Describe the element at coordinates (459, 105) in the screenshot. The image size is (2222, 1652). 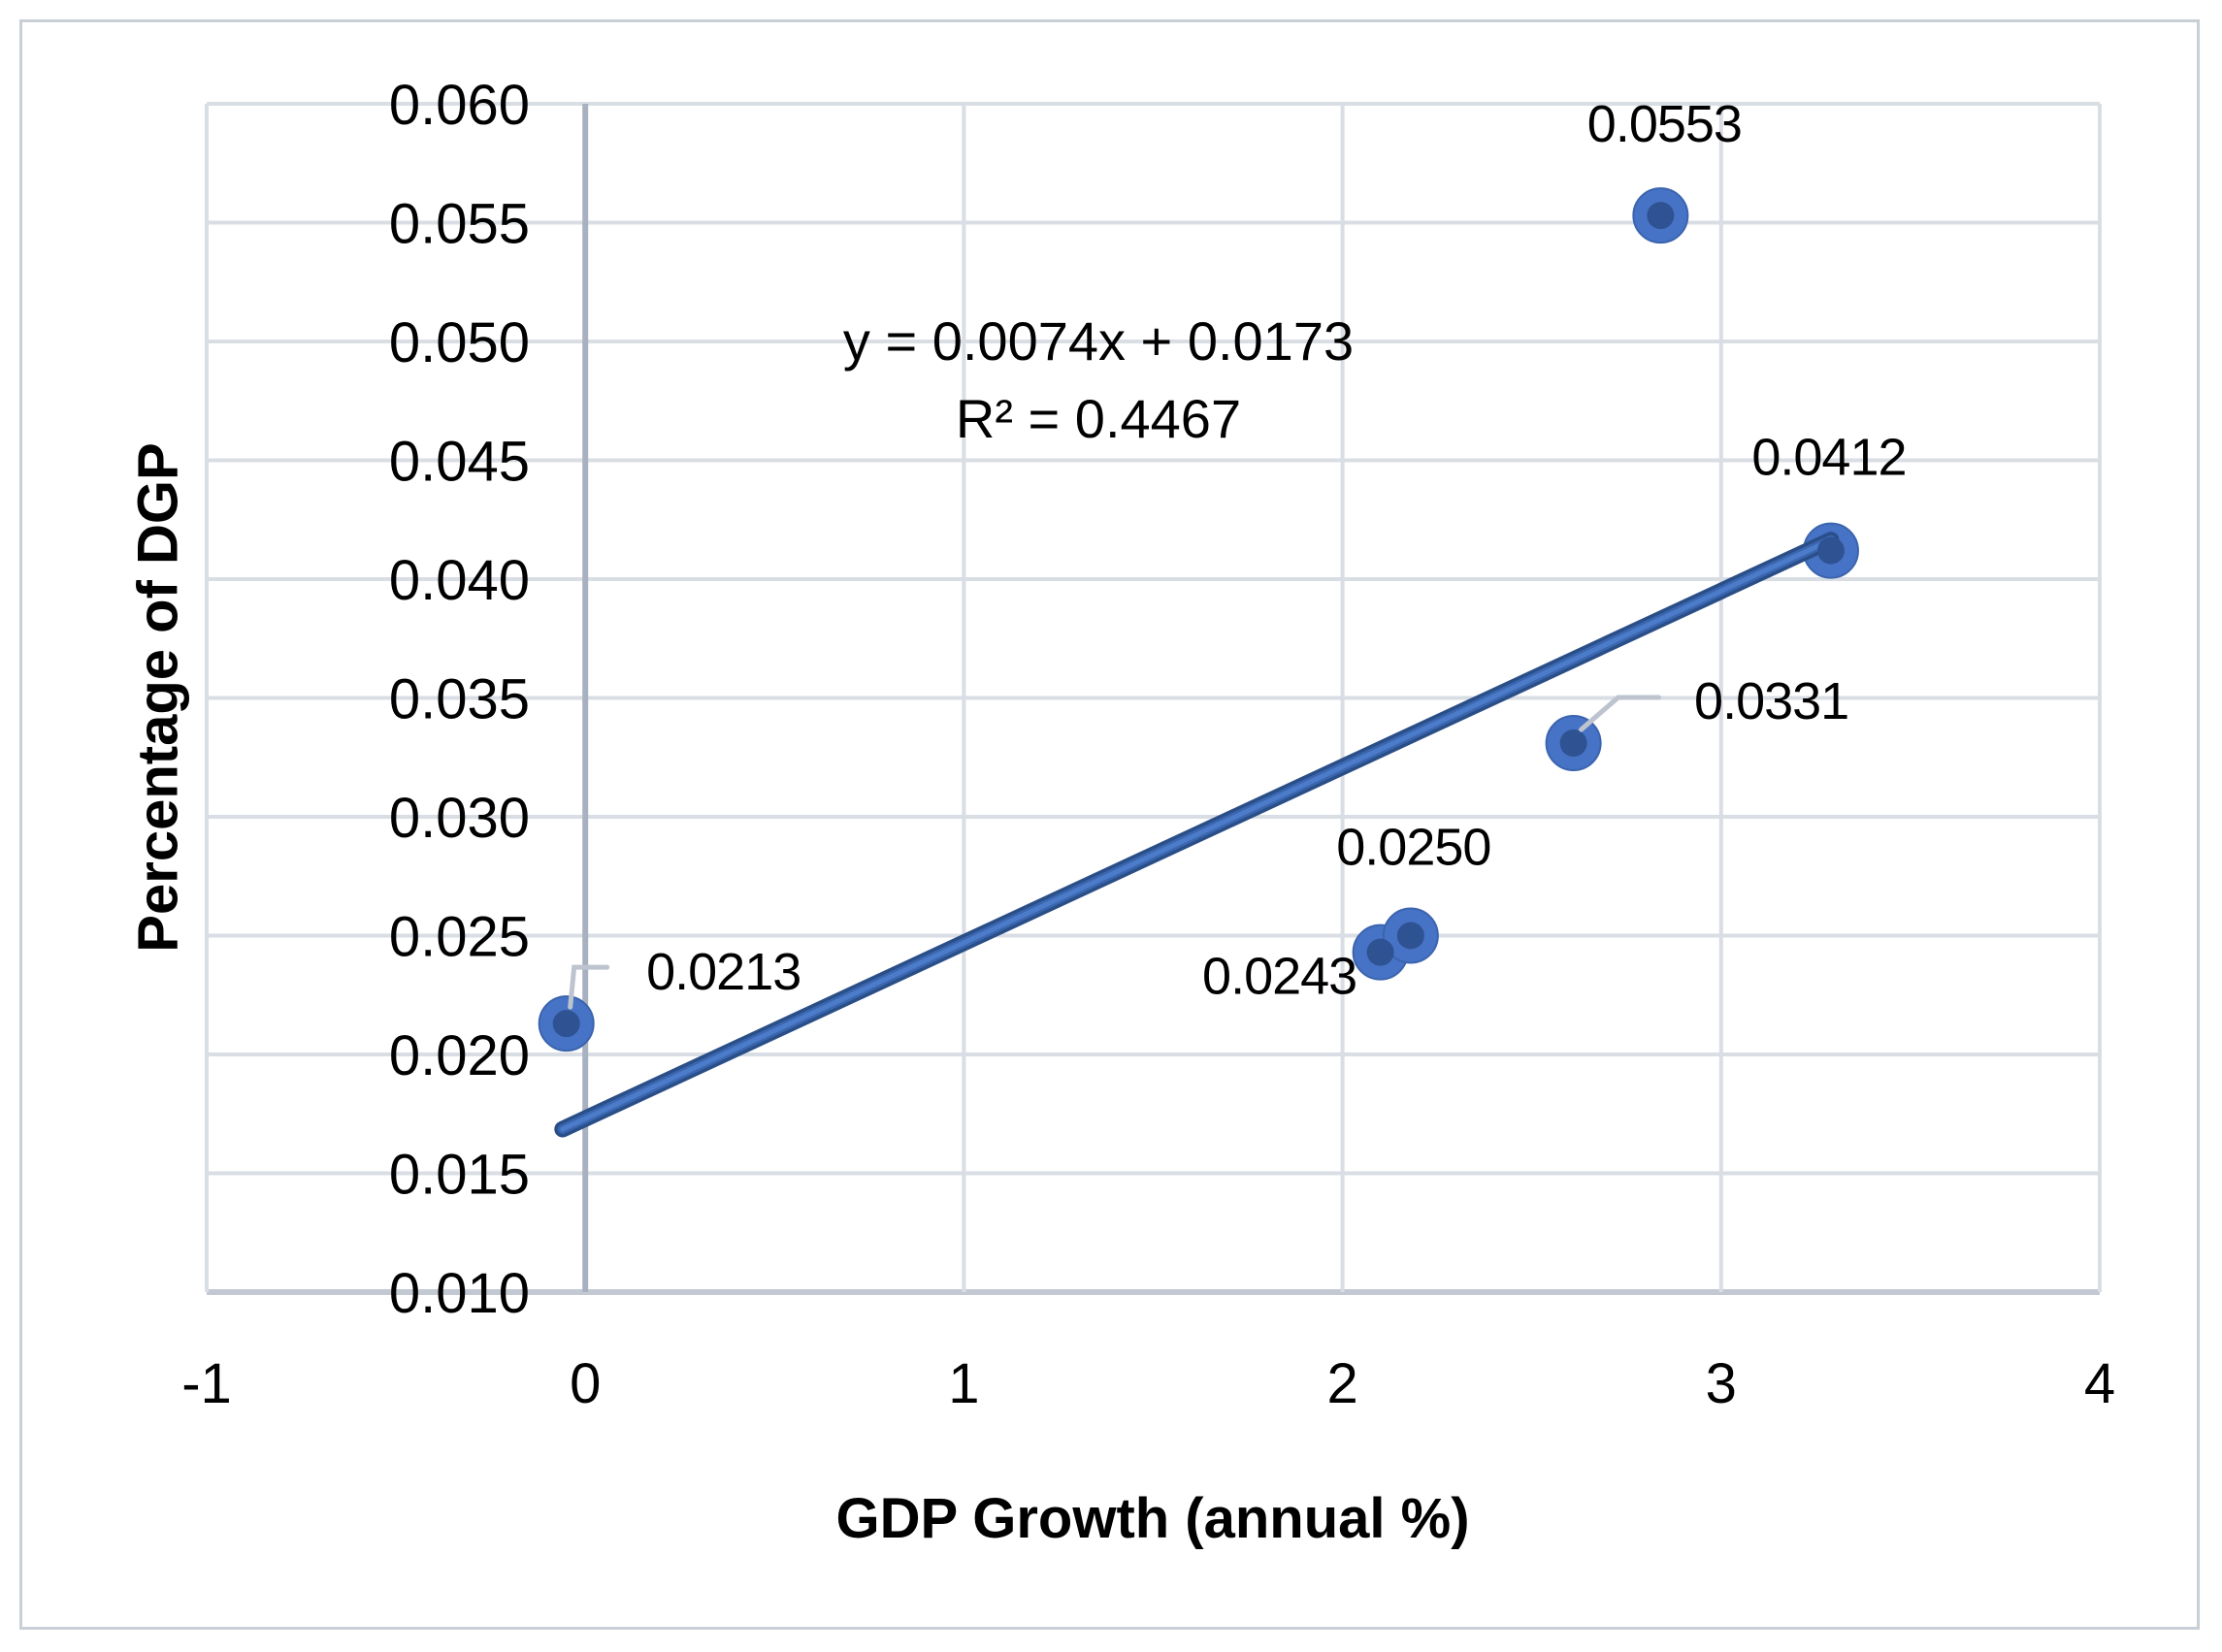
I see `y-tick-label: 0.060` at that location.